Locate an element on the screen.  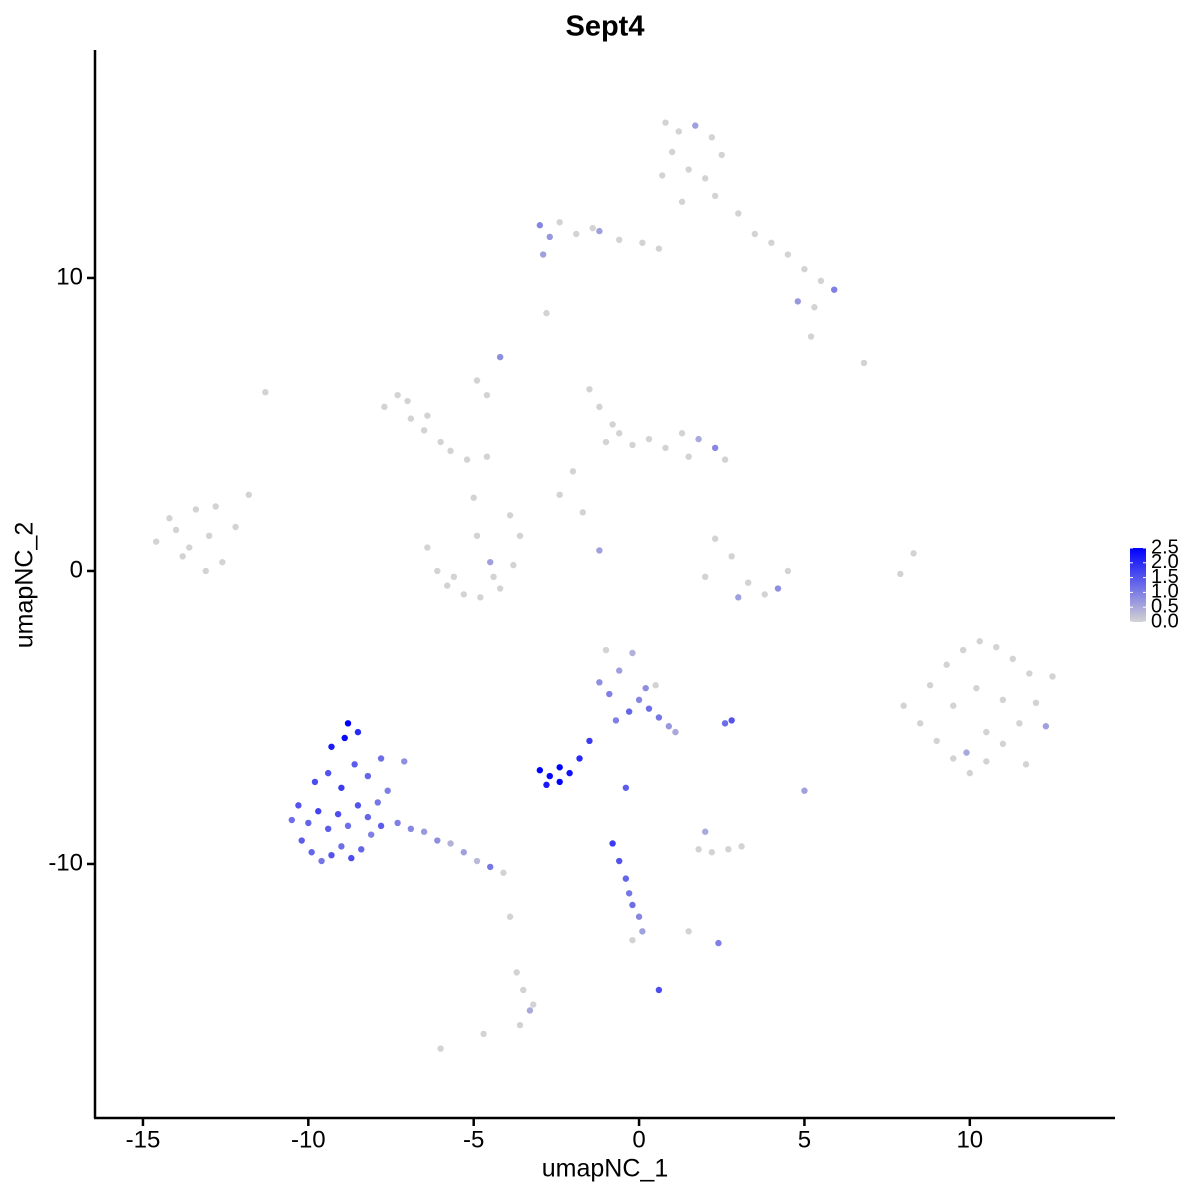
x-tick-label: 10 is located at coordinates (969, 1139).